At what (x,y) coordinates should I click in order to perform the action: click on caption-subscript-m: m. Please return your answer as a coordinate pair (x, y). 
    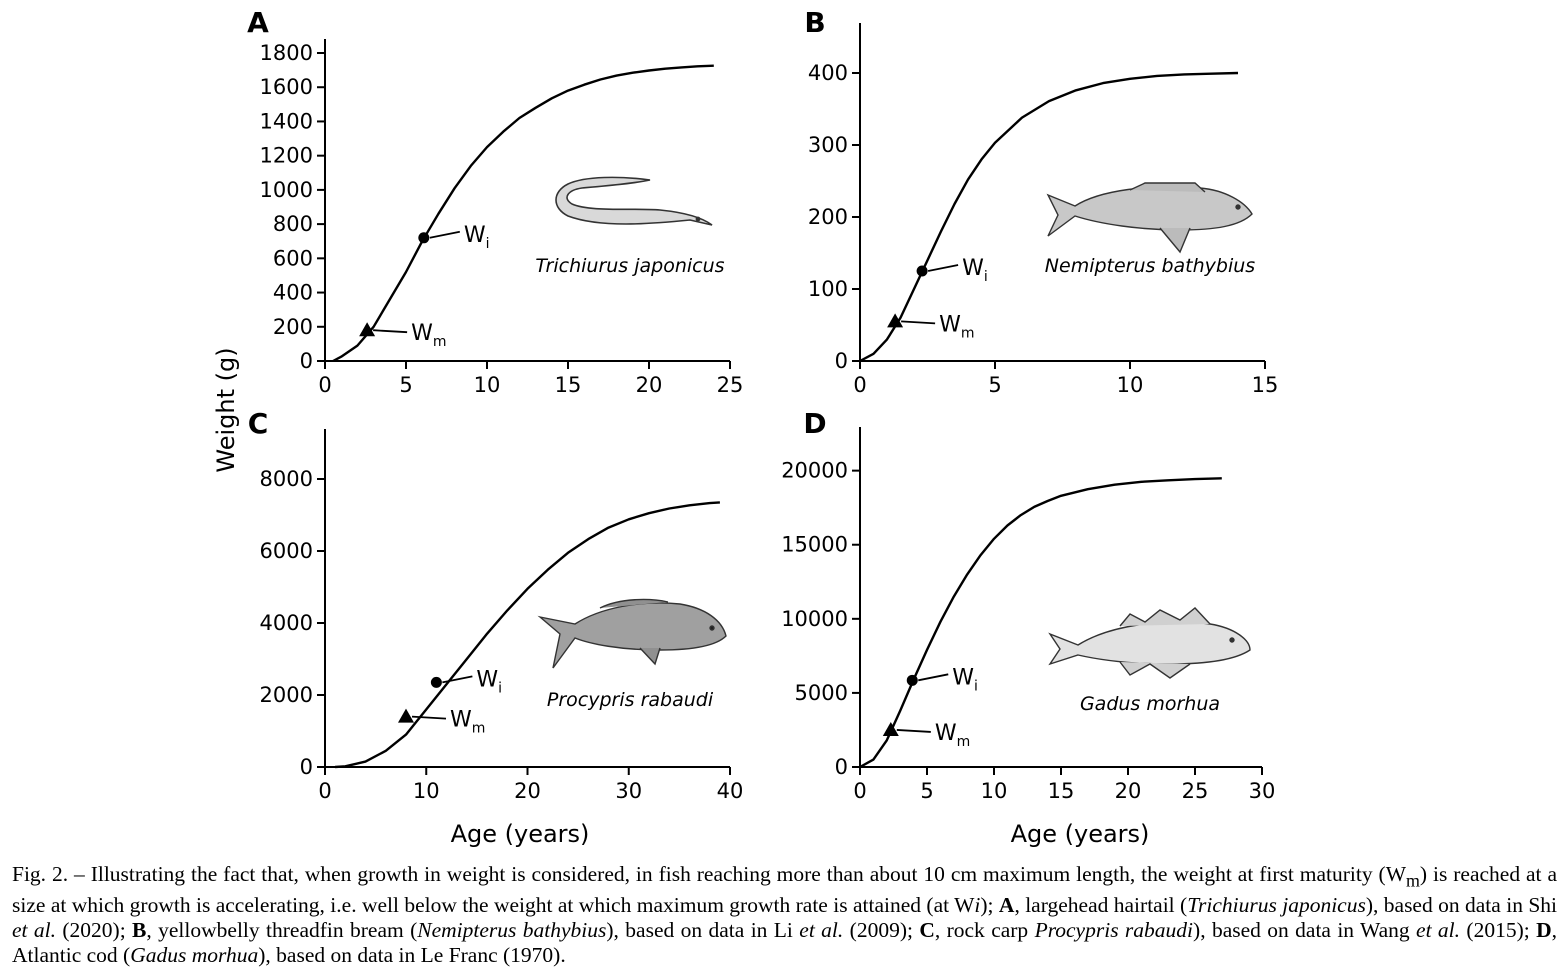
    Looking at the image, I should click on (1412, 880).